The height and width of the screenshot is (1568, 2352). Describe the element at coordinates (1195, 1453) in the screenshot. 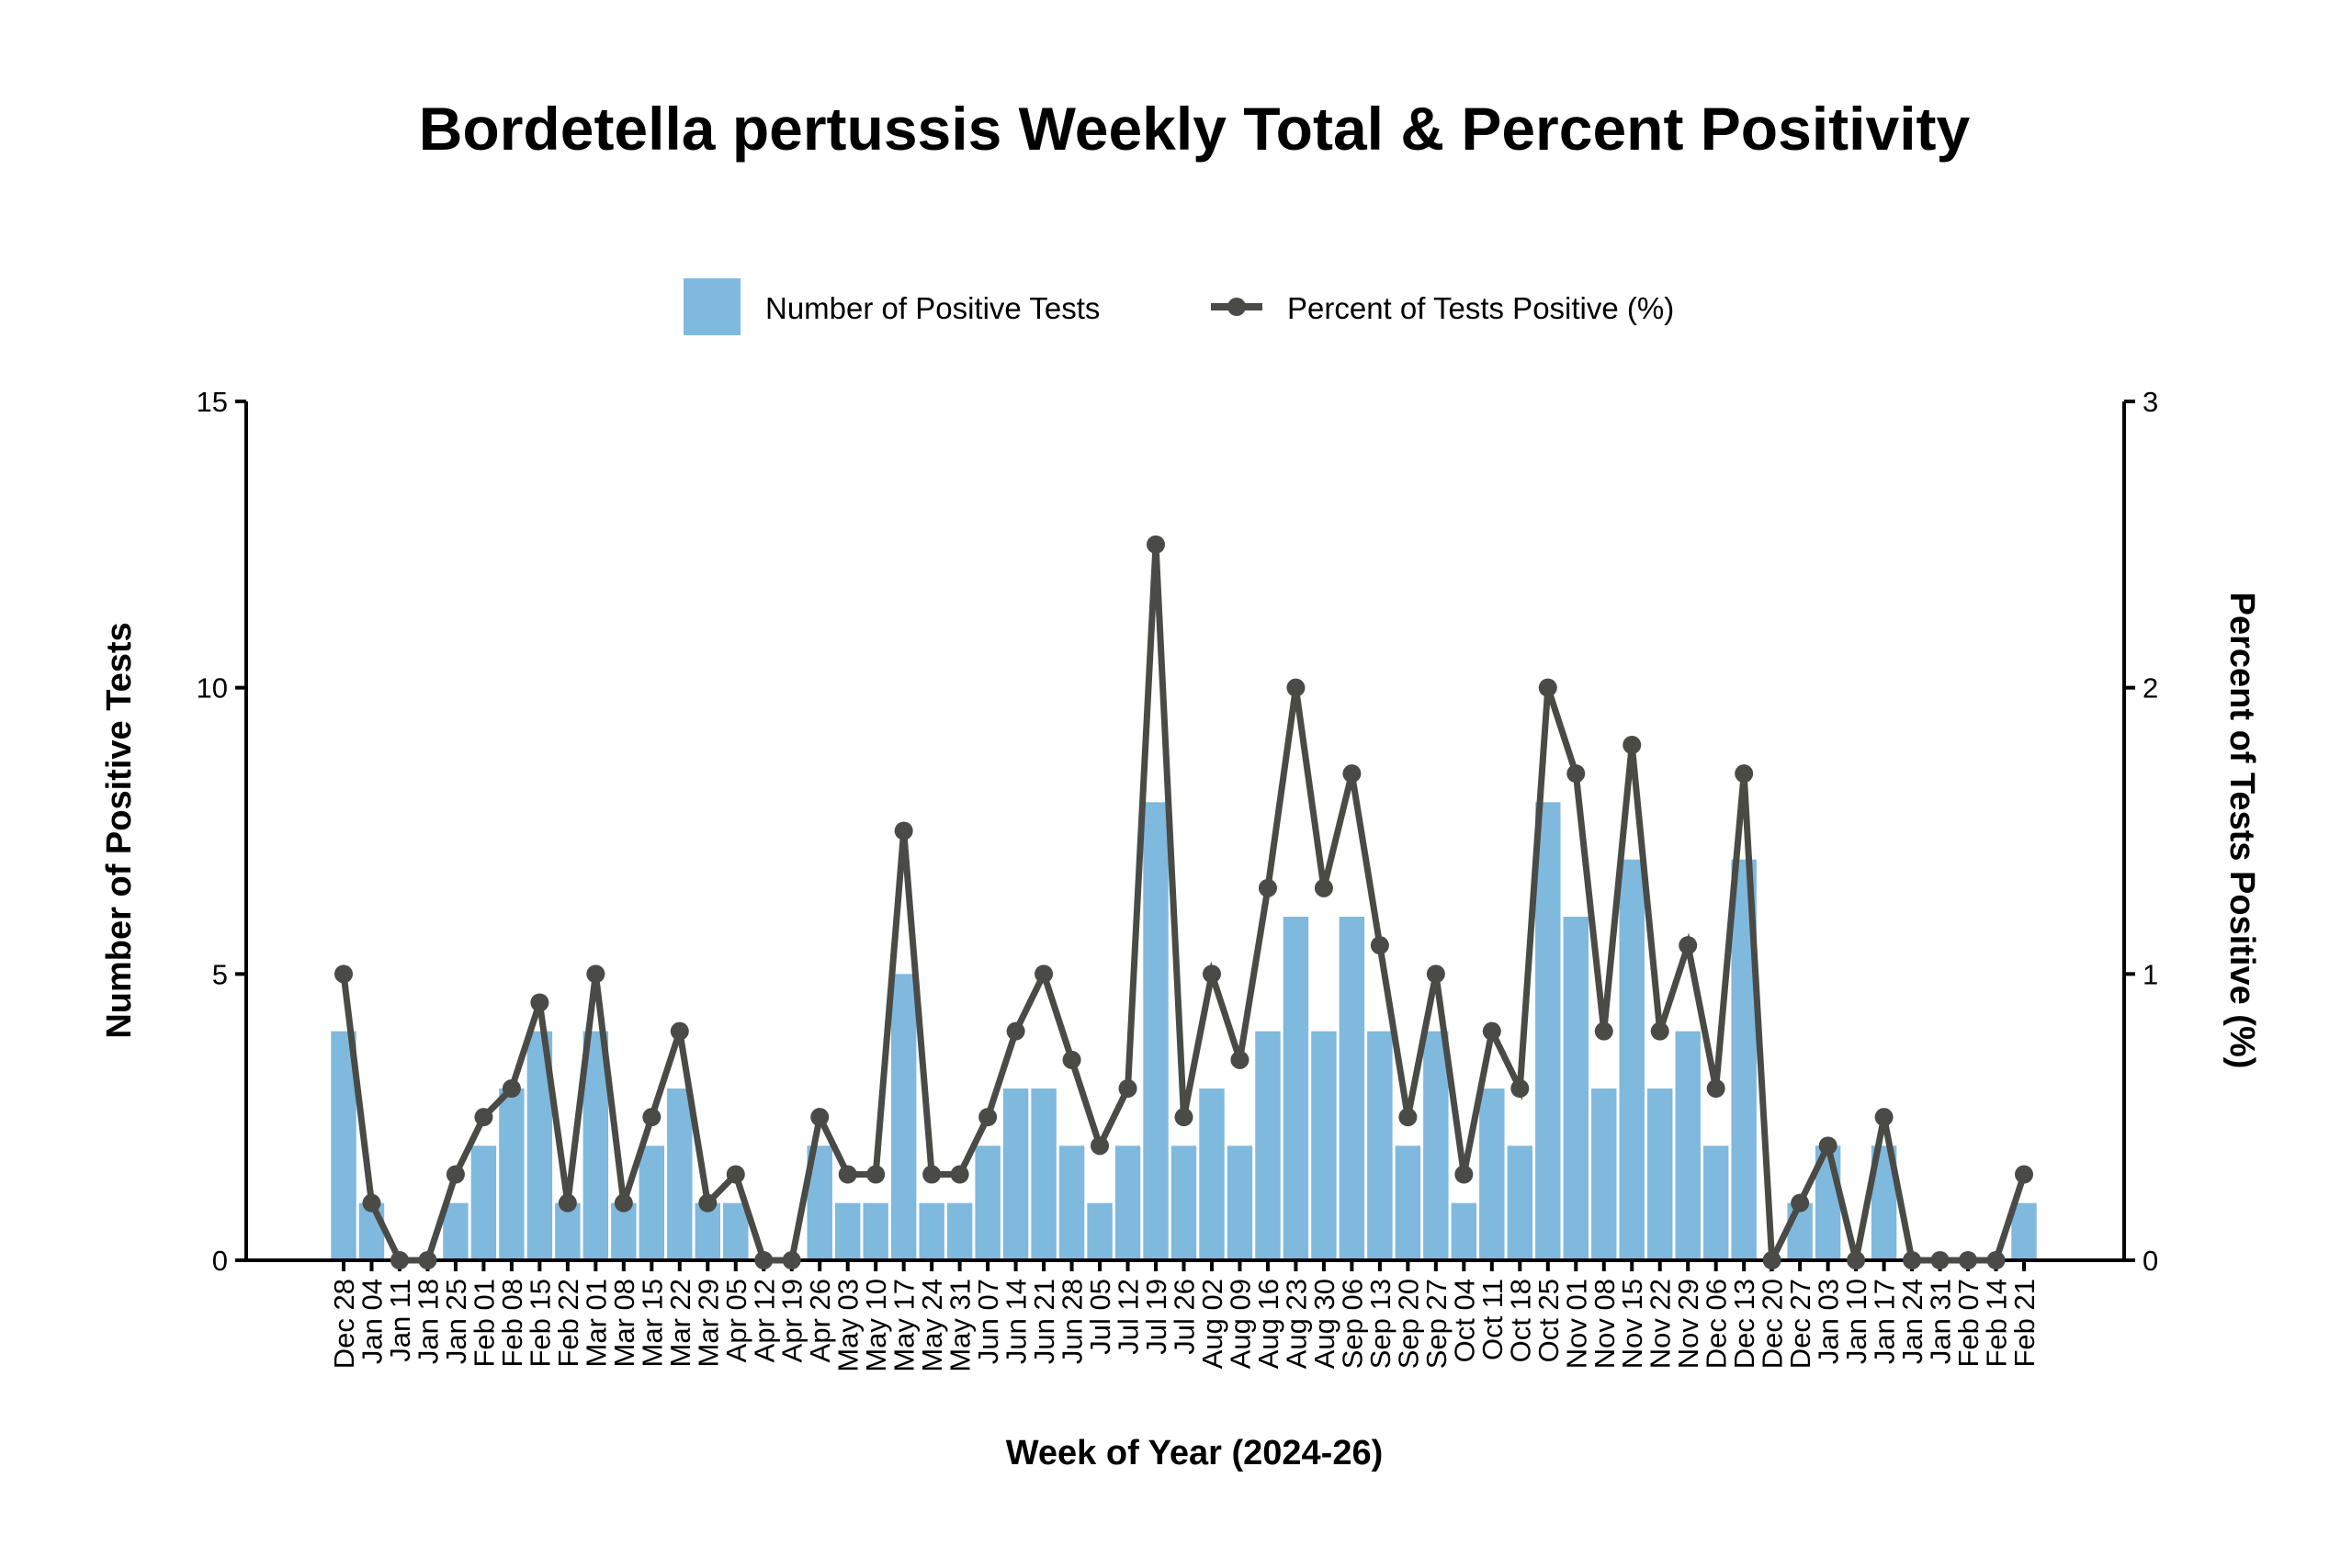

I see `x-axis-title: Week of Year (2024-26)` at that location.